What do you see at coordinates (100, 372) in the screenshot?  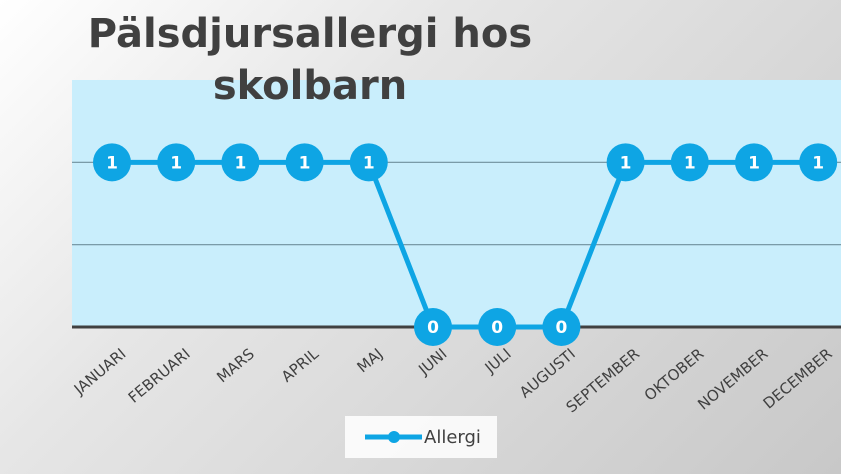 I see `x-tick-label: JANUARI` at bounding box center [100, 372].